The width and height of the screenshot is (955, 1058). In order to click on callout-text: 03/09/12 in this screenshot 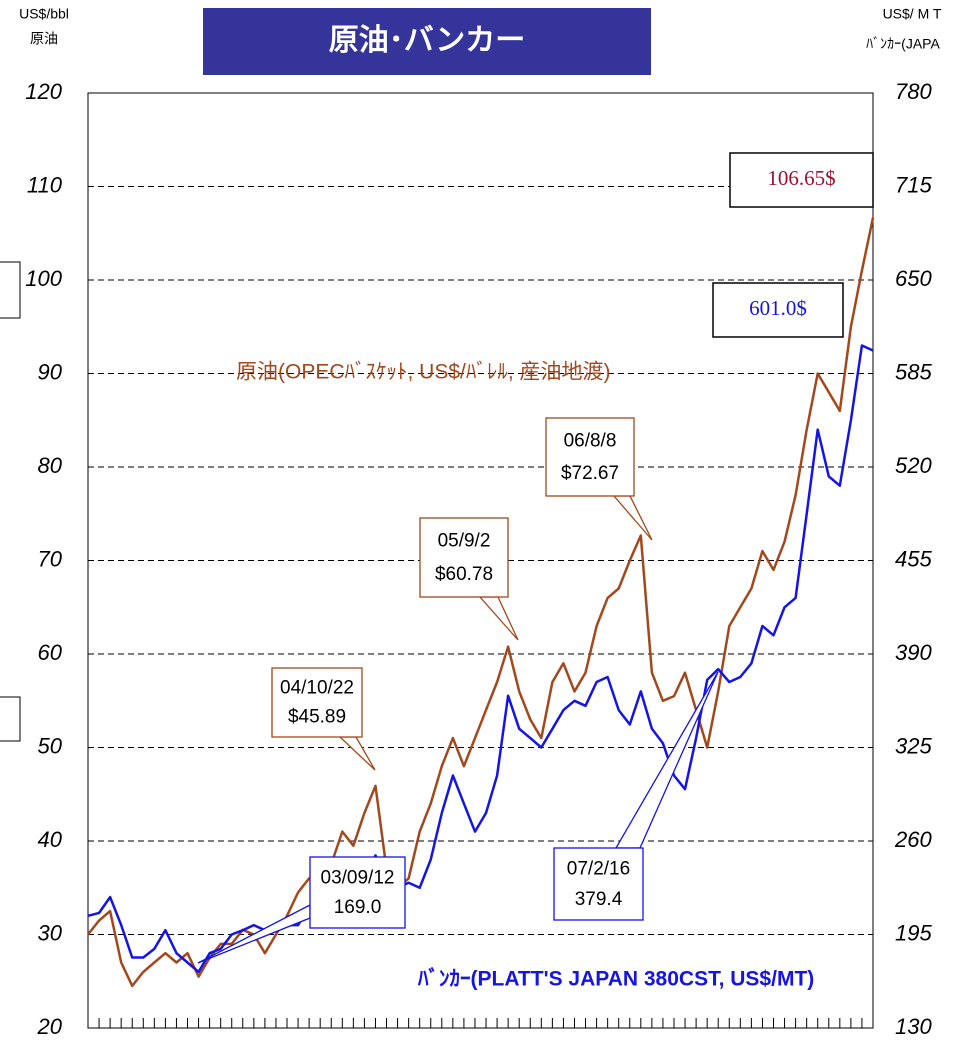, I will do `click(358, 877)`.